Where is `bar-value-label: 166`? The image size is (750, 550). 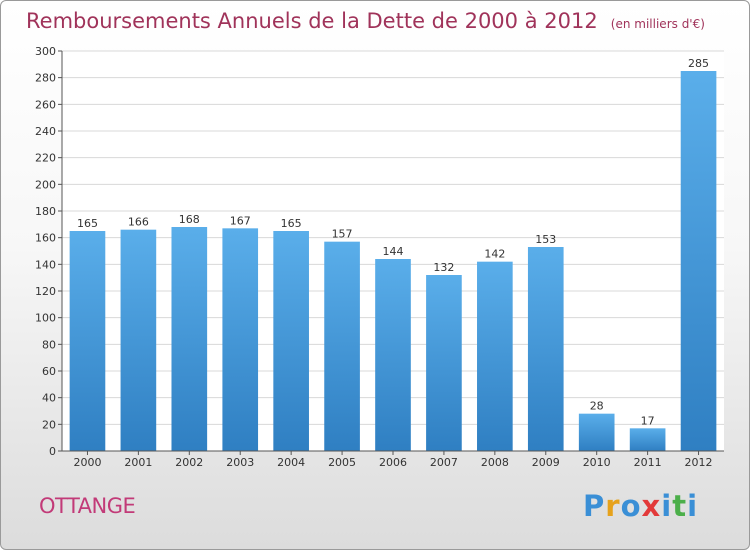 bar-value-label: 166 is located at coordinates (138, 222).